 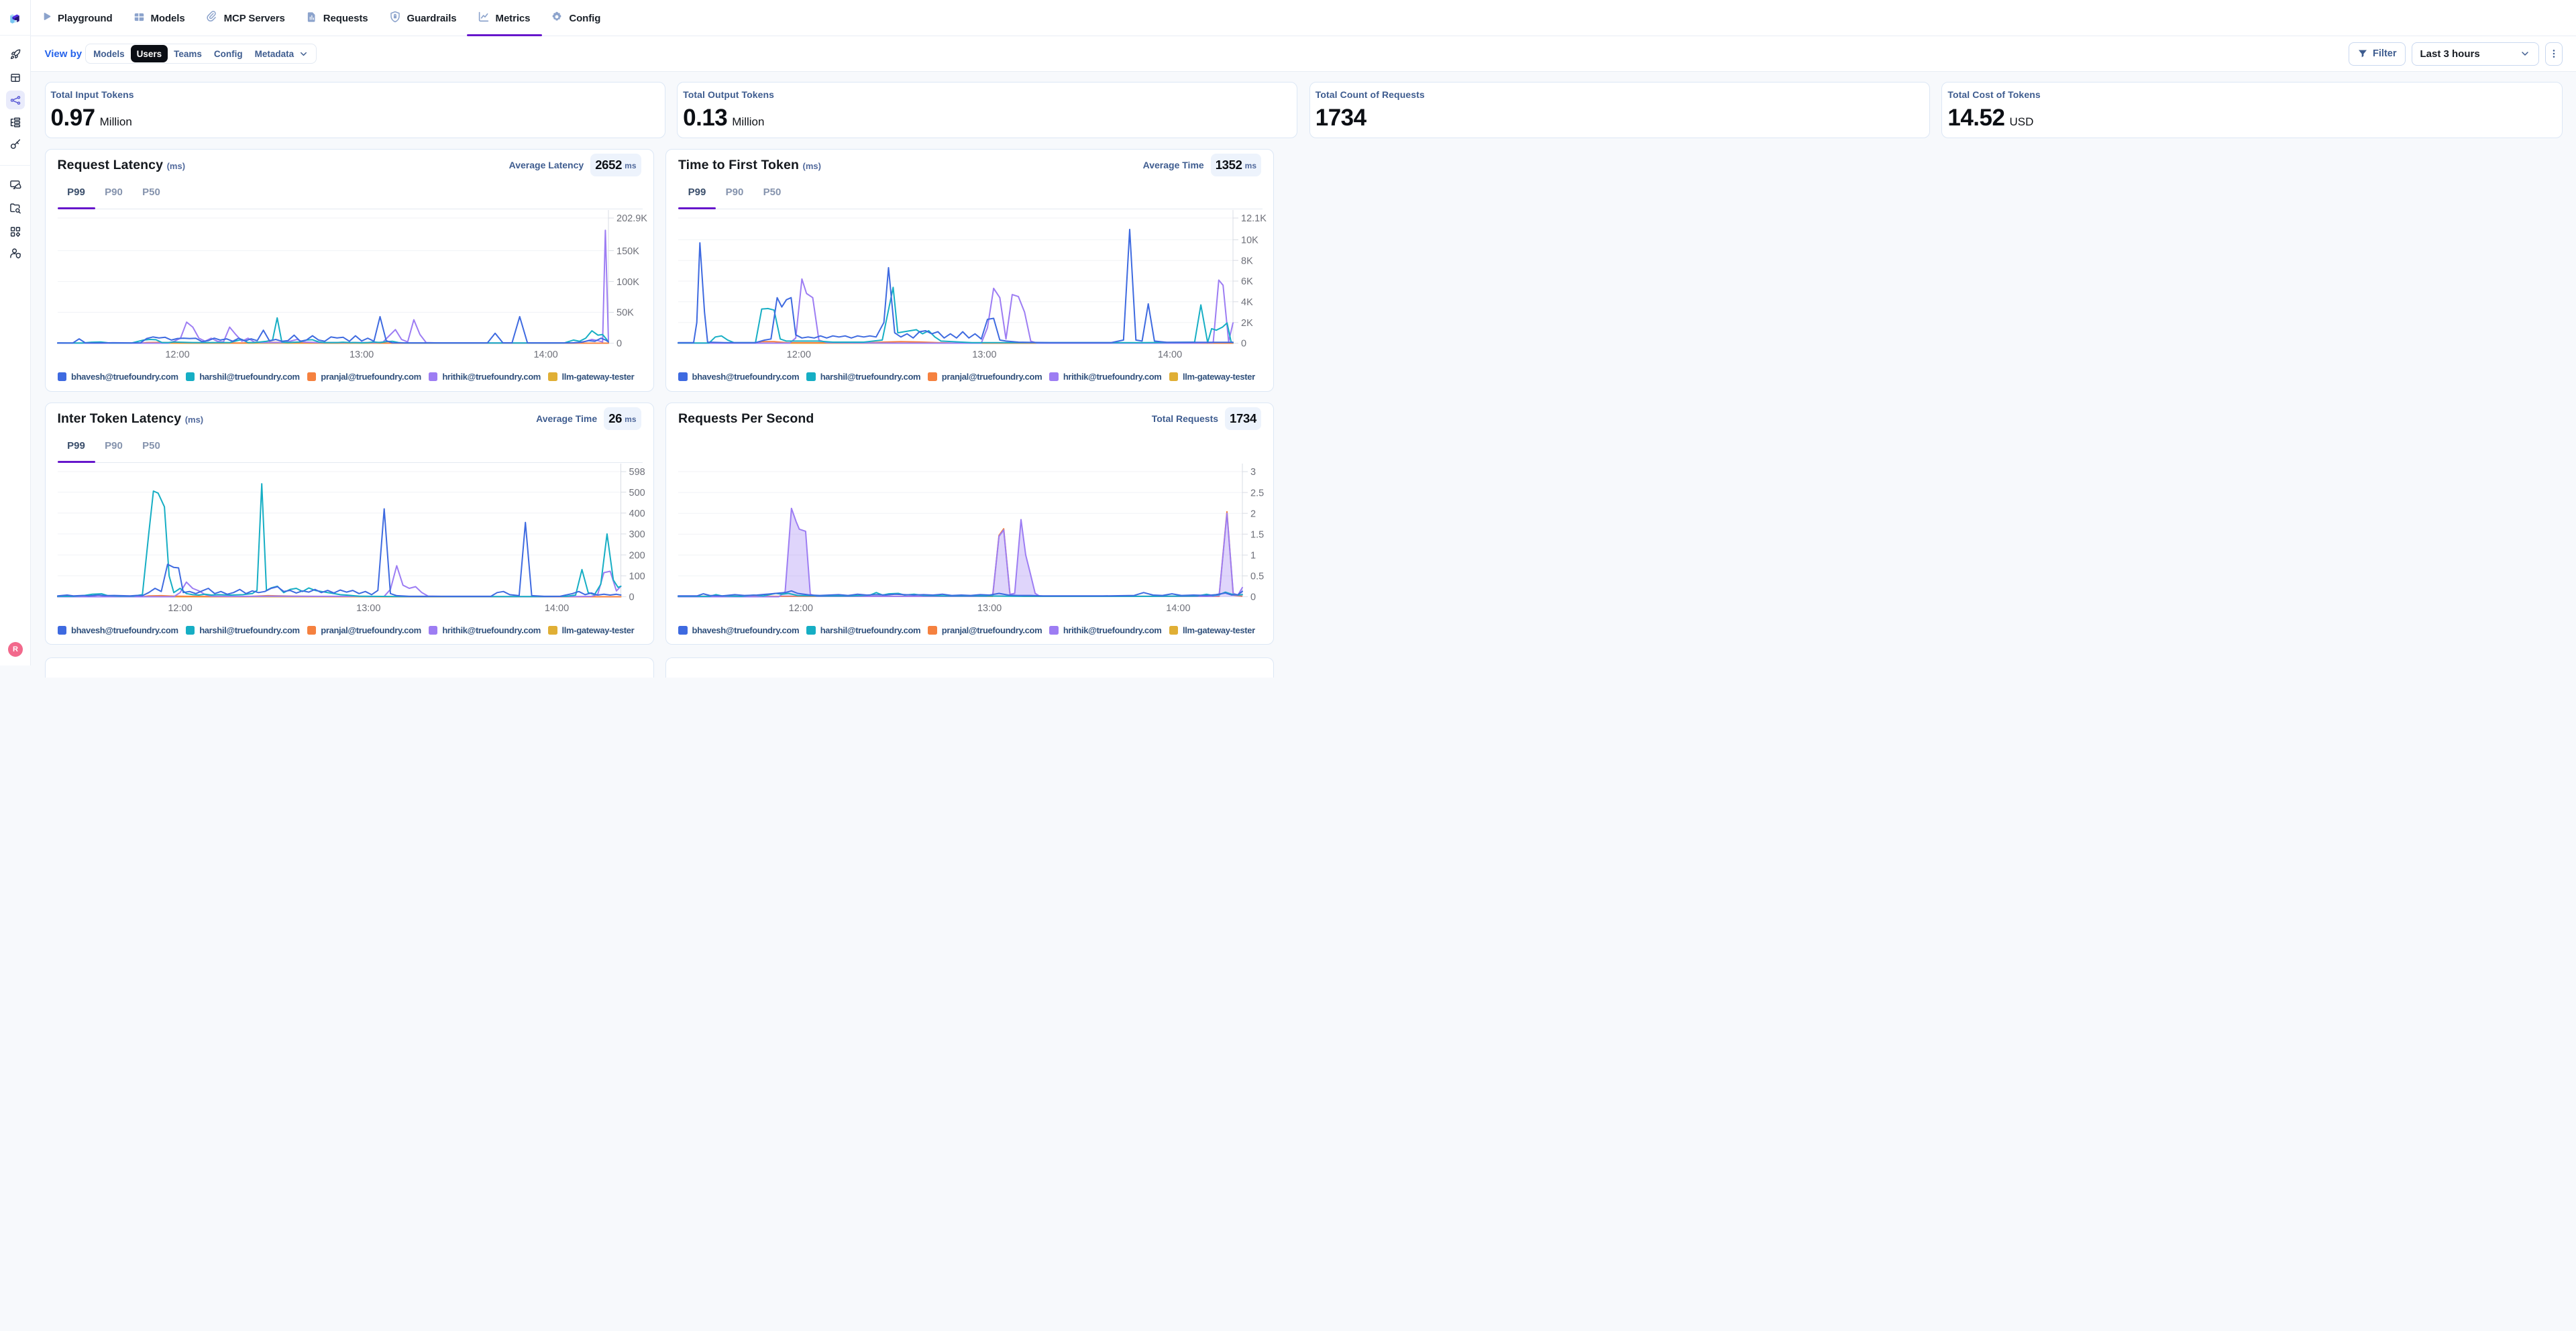 What do you see at coordinates (1257, 577) in the screenshot?
I see `svg-text: 0.5` at bounding box center [1257, 577].